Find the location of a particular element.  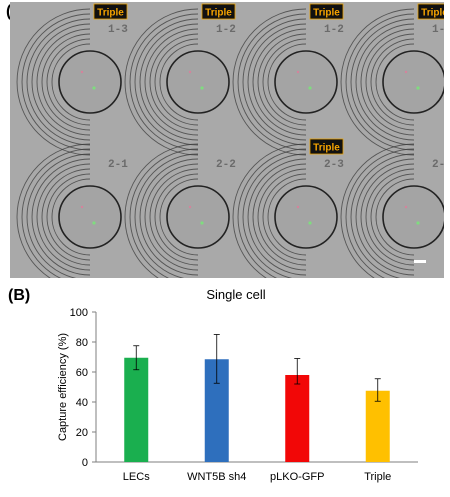

x-tick-label: LECs is located at coordinates (136, 477).